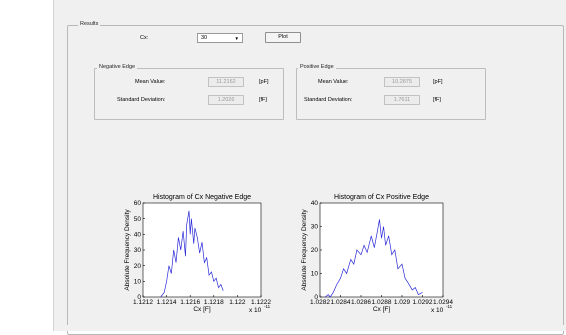  Describe the element at coordinates (143, 302) in the screenshot. I see `neg-x-tick-label: 1.1212` at that location.